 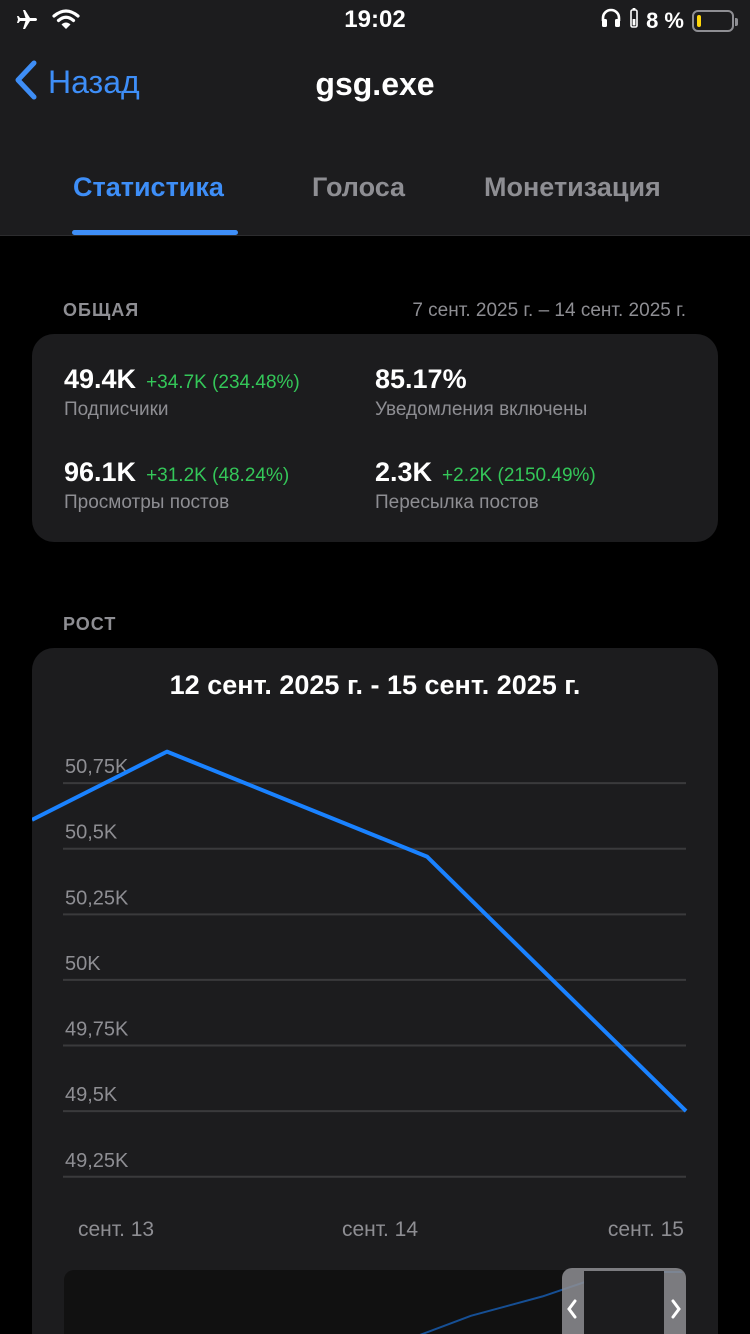 I want to click on x-tick-label: сент. 13, so click(x=116, y=1229).